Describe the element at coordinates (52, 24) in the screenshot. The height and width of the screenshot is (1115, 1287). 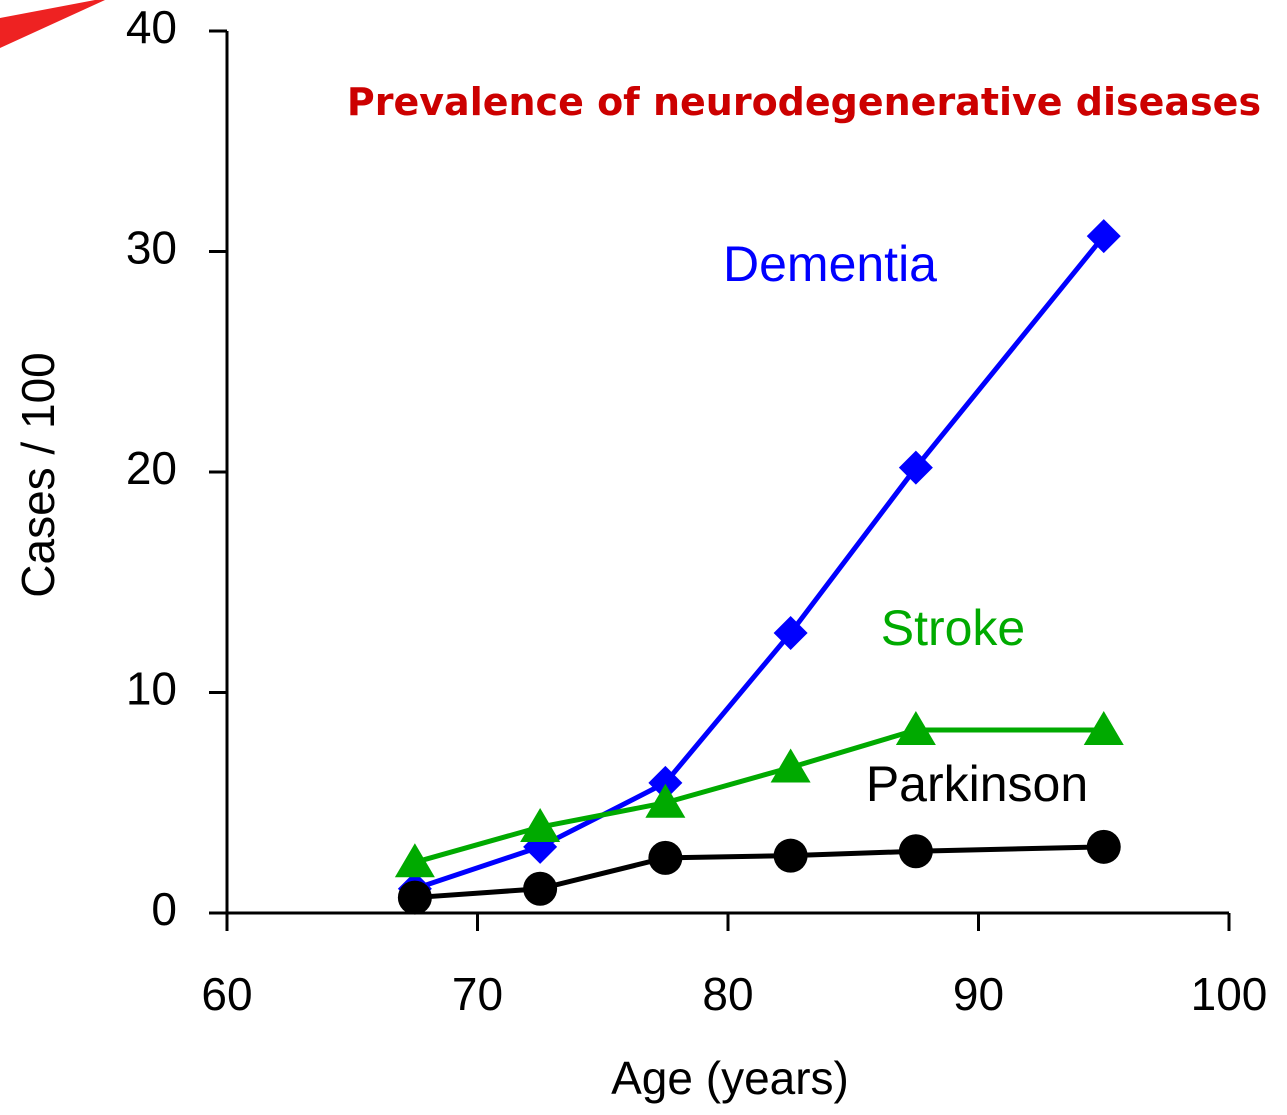
I see `decoration` at that location.